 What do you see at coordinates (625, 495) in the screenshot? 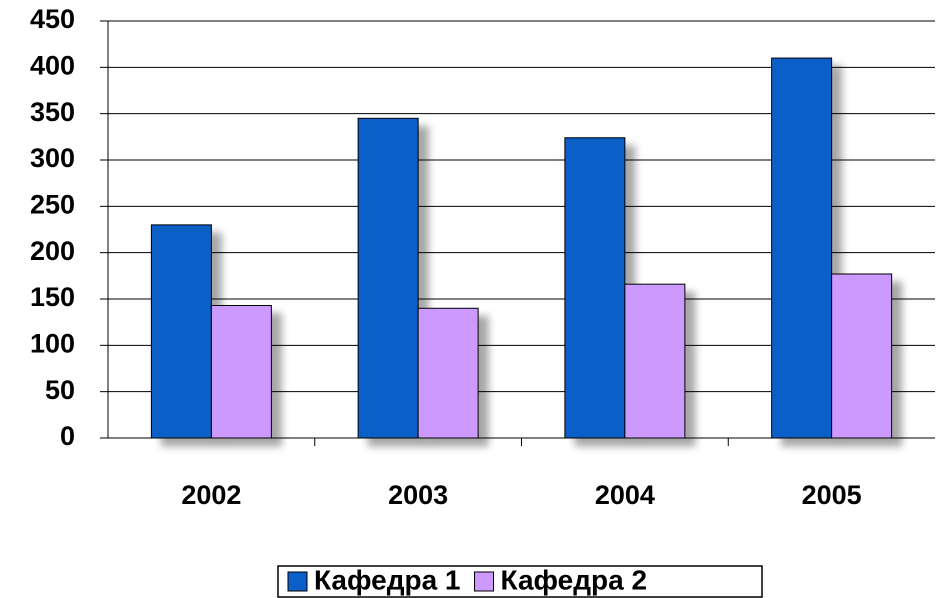
I see `x-tick-label: 2004` at bounding box center [625, 495].